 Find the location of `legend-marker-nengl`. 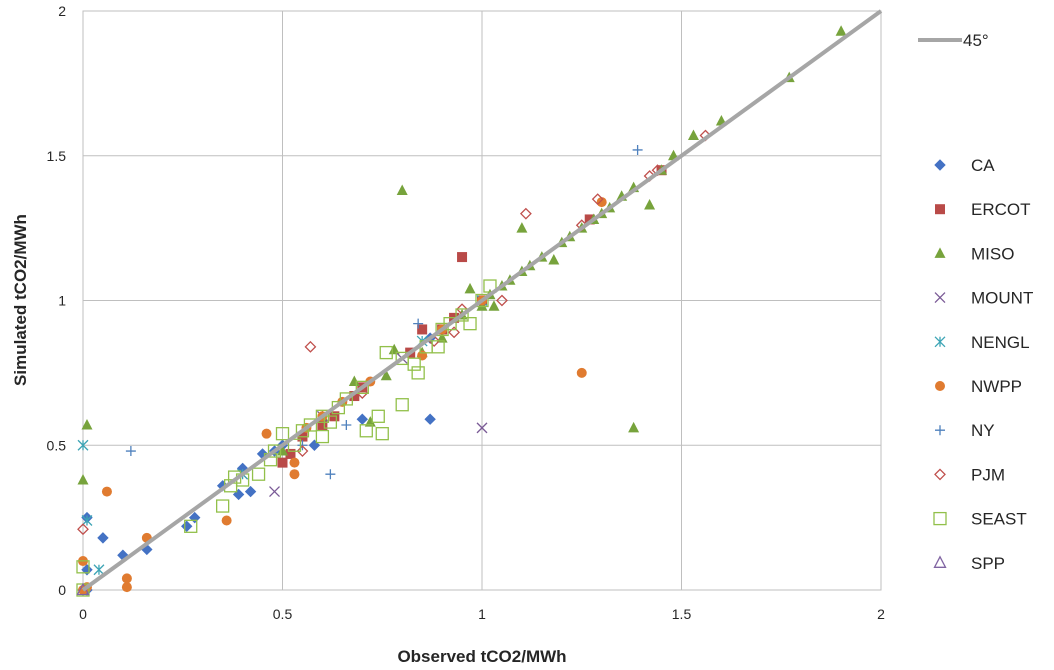

legend-marker-nengl is located at coordinates (940, 342).